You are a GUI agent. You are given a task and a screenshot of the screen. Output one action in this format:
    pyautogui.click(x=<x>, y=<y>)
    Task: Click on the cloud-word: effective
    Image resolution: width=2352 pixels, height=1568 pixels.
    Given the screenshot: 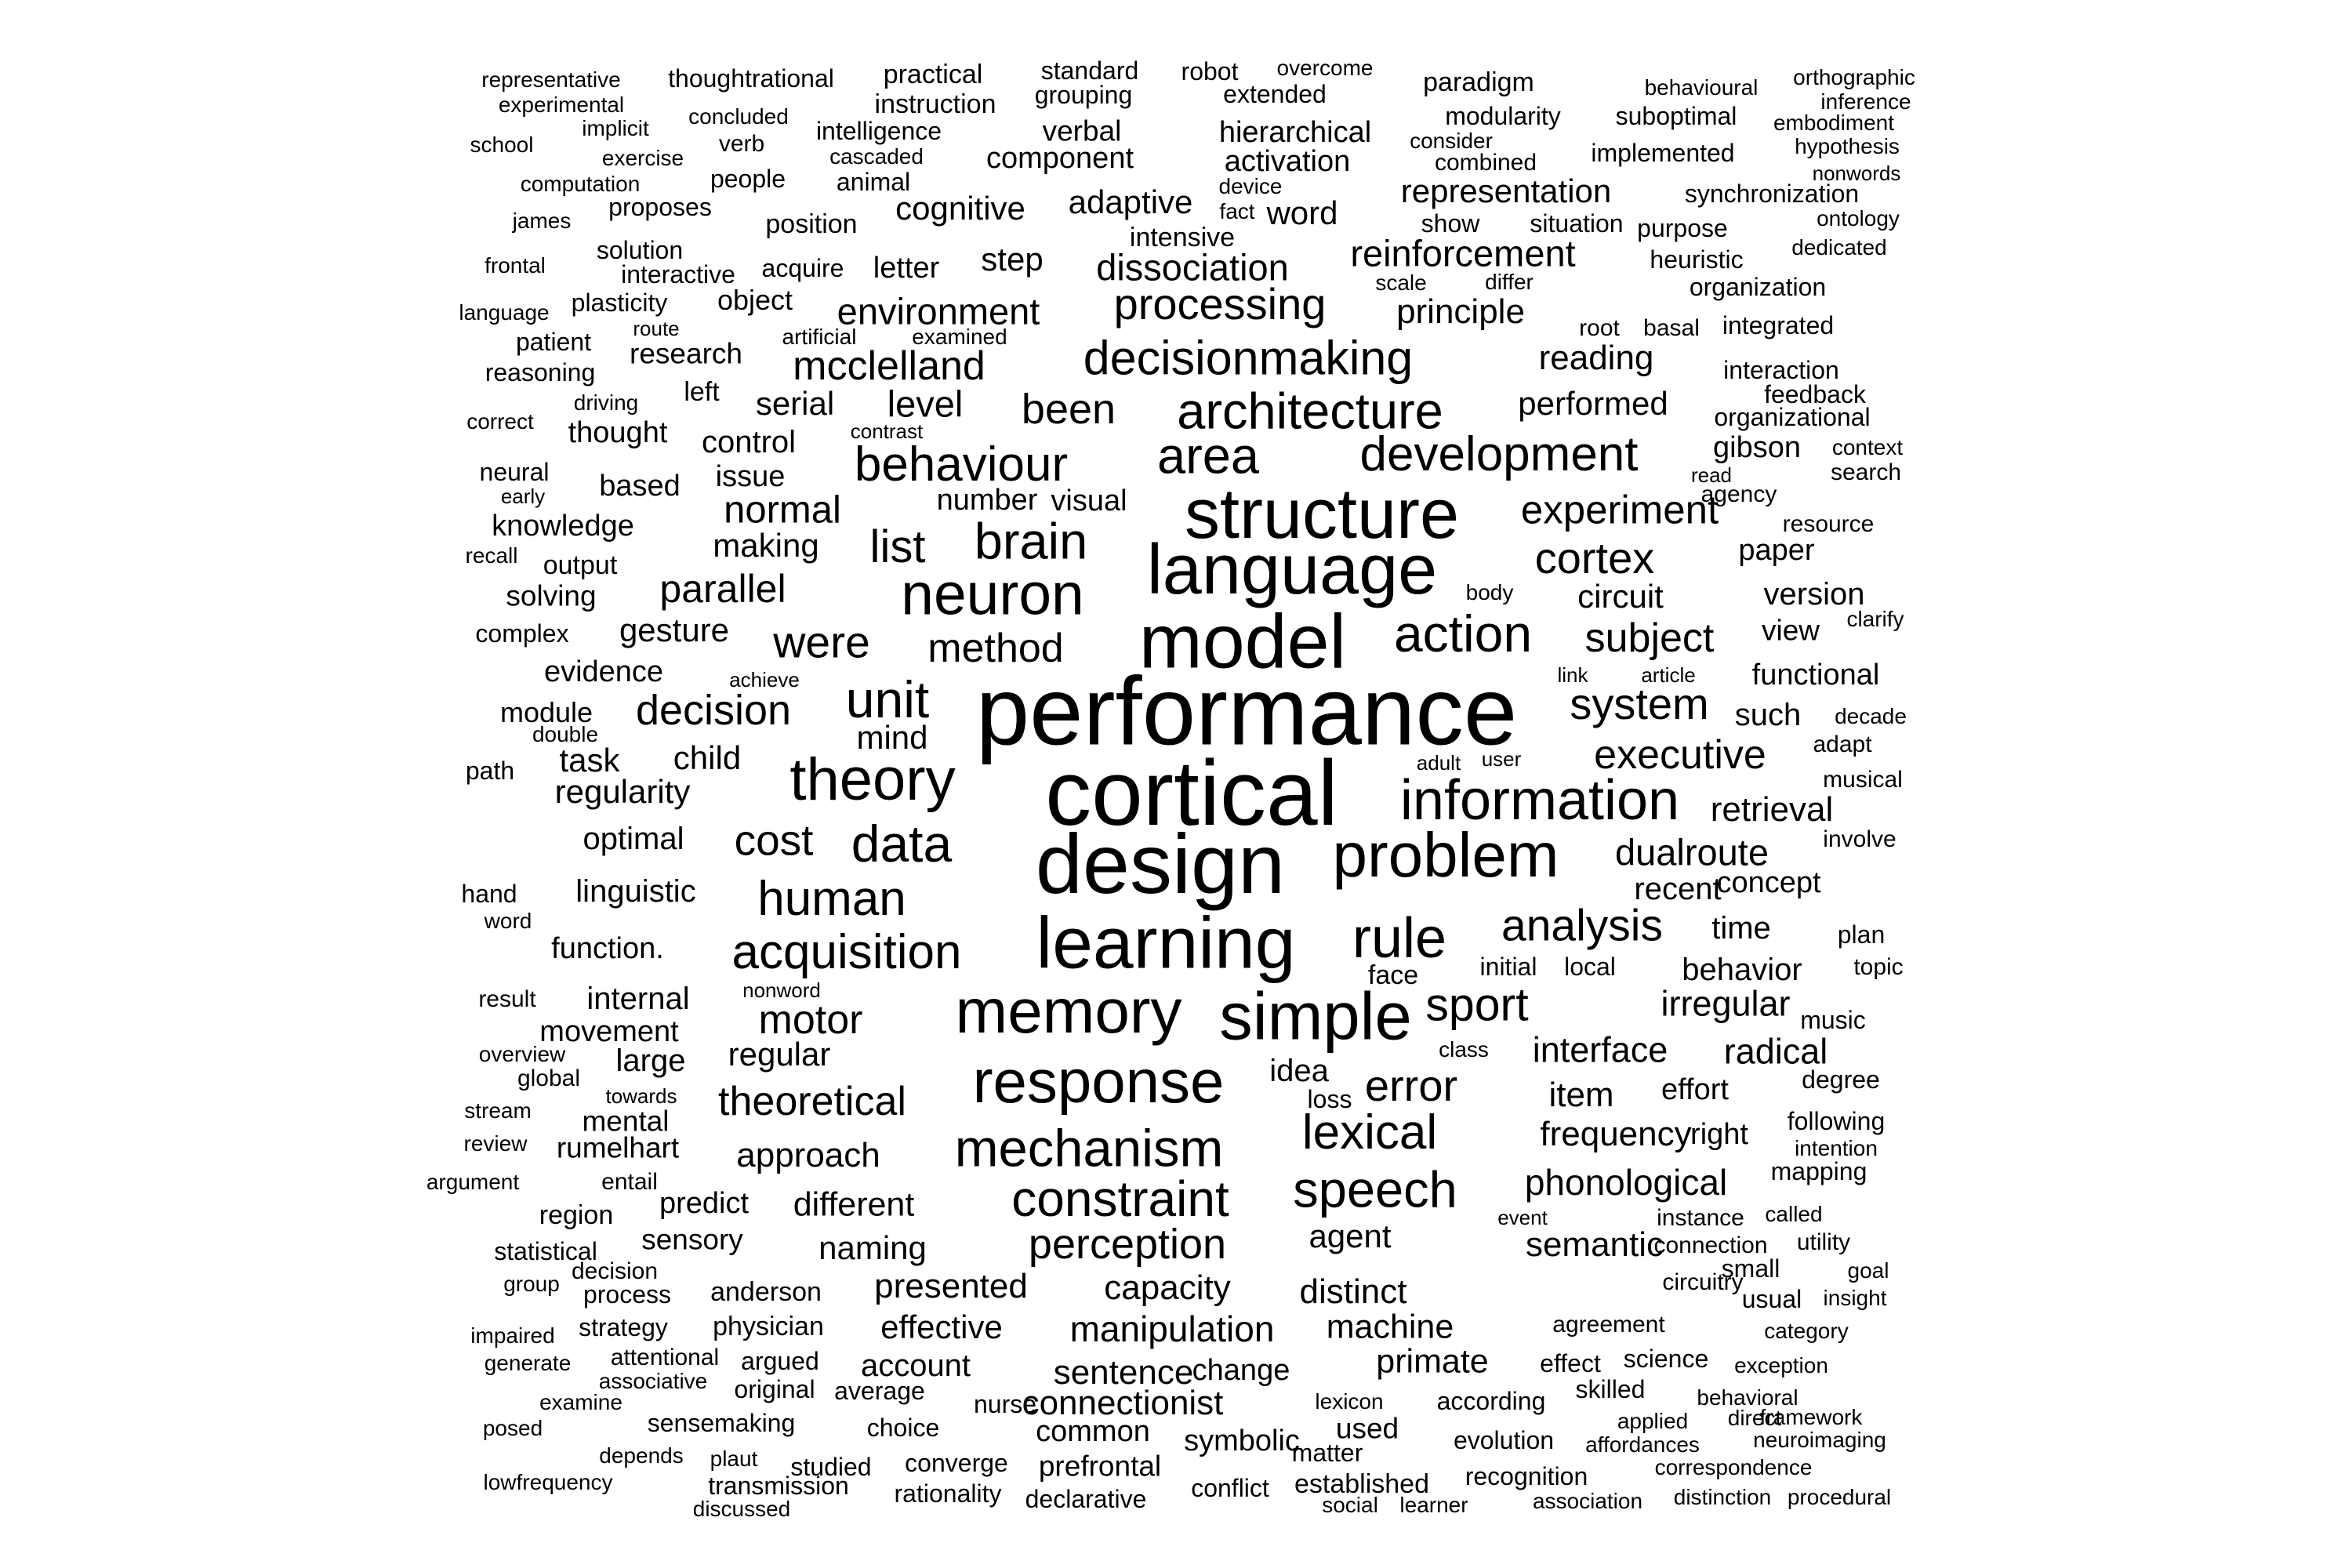 What is the action you would take?
    pyautogui.click(x=941, y=1326)
    